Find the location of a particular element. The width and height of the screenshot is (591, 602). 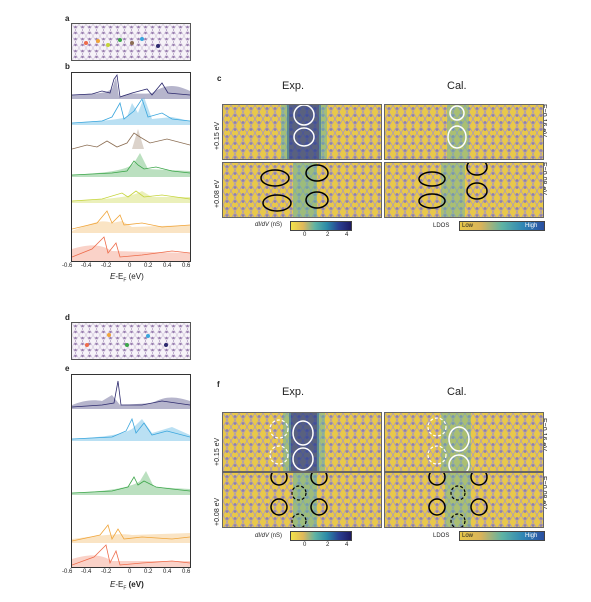

colorbar-label-exp-c: dI/dV (nS) is located at coordinates (269, 225).